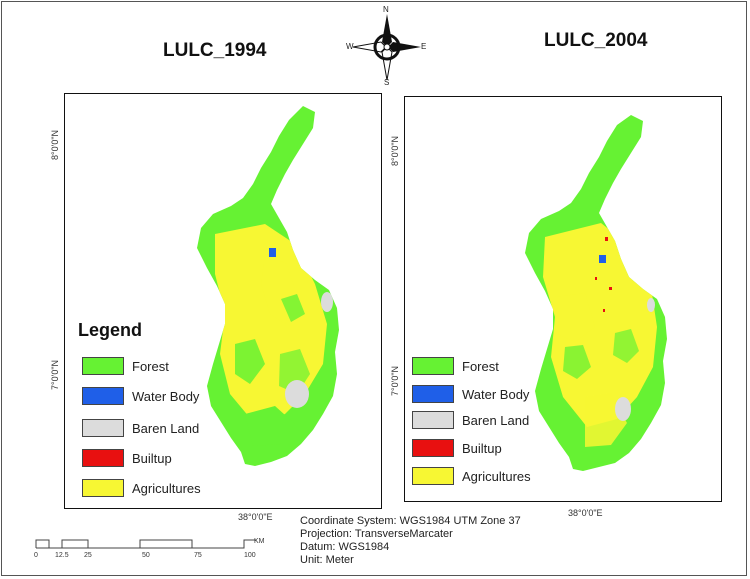  Describe the element at coordinates (110, 330) in the screenshot. I see `legend-title: Legend` at that location.